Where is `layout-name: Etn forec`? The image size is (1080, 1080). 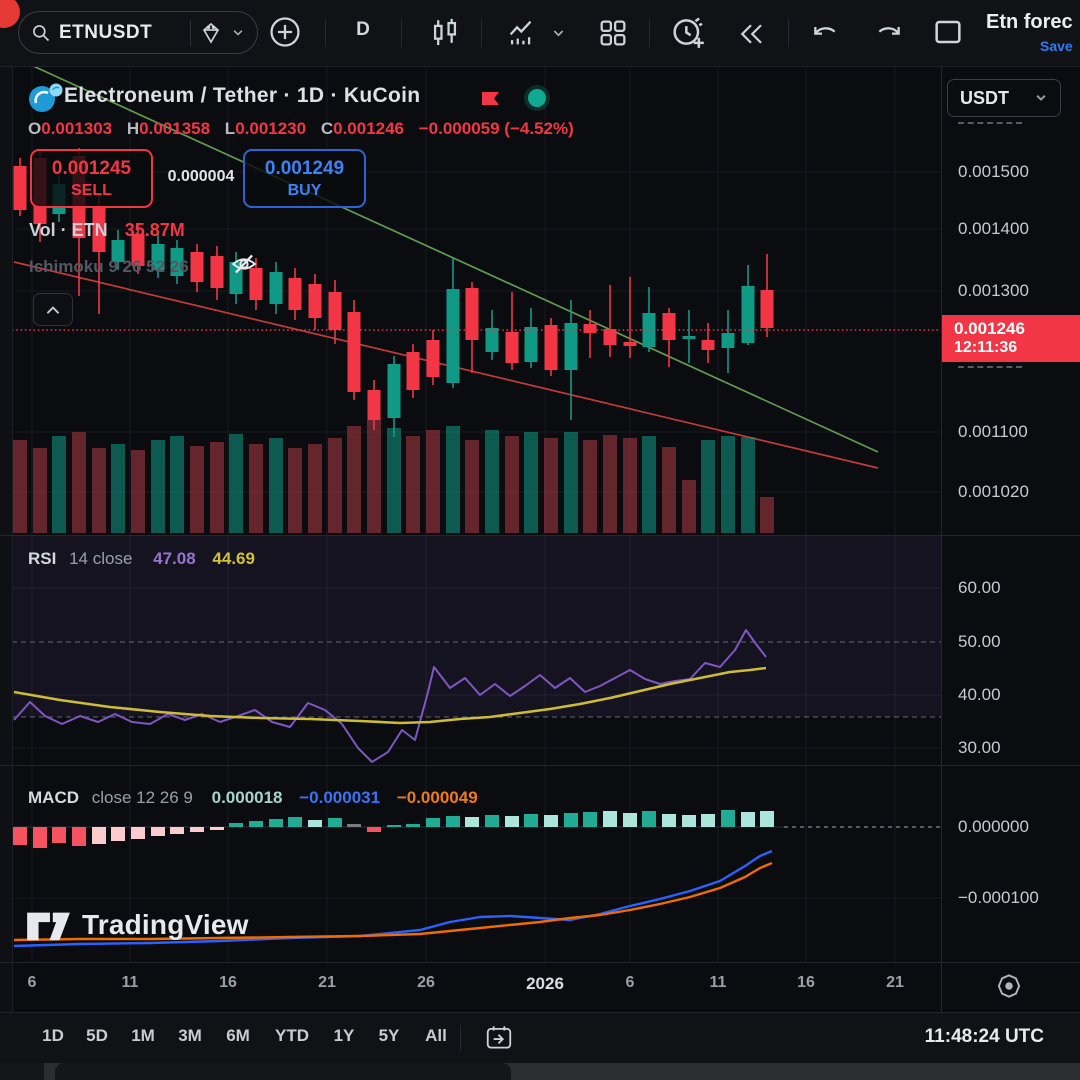
layout-name: Etn forec is located at coordinates (1029, 22).